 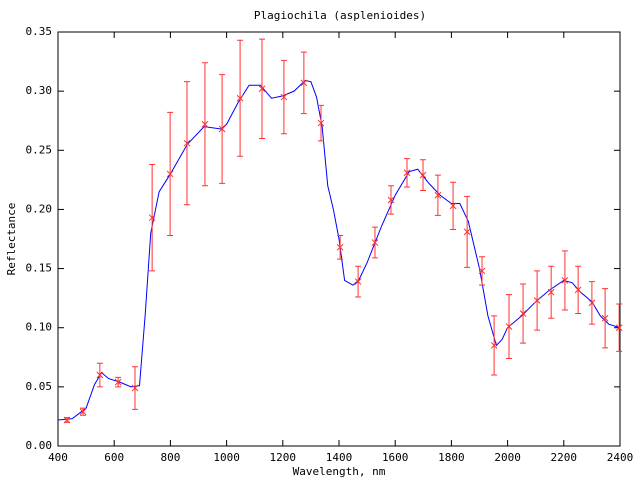 What do you see at coordinates (11, 239) in the screenshot?
I see `y-axis-label: Reflectance` at bounding box center [11, 239].